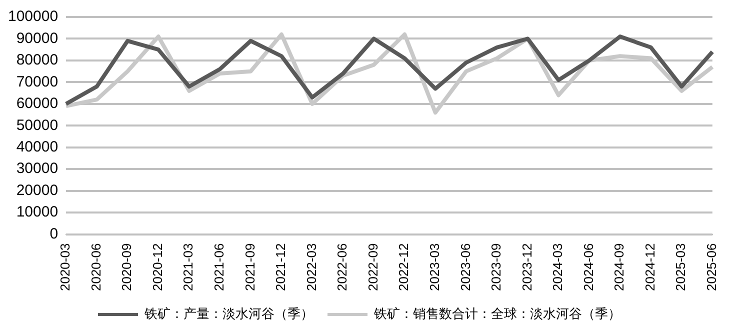  I want to click on x-tick-label: 2024-12, so click(650, 267).